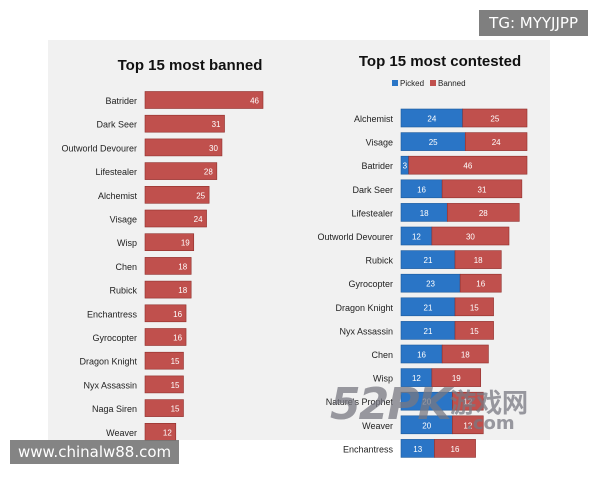 The width and height of the screenshot is (600, 480). I want to click on picked-value: 16, so click(421, 189).